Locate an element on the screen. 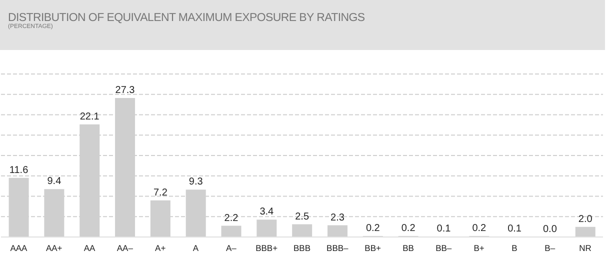 This screenshot has height=267, width=609. data-label: 2.0 is located at coordinates (585, 219).